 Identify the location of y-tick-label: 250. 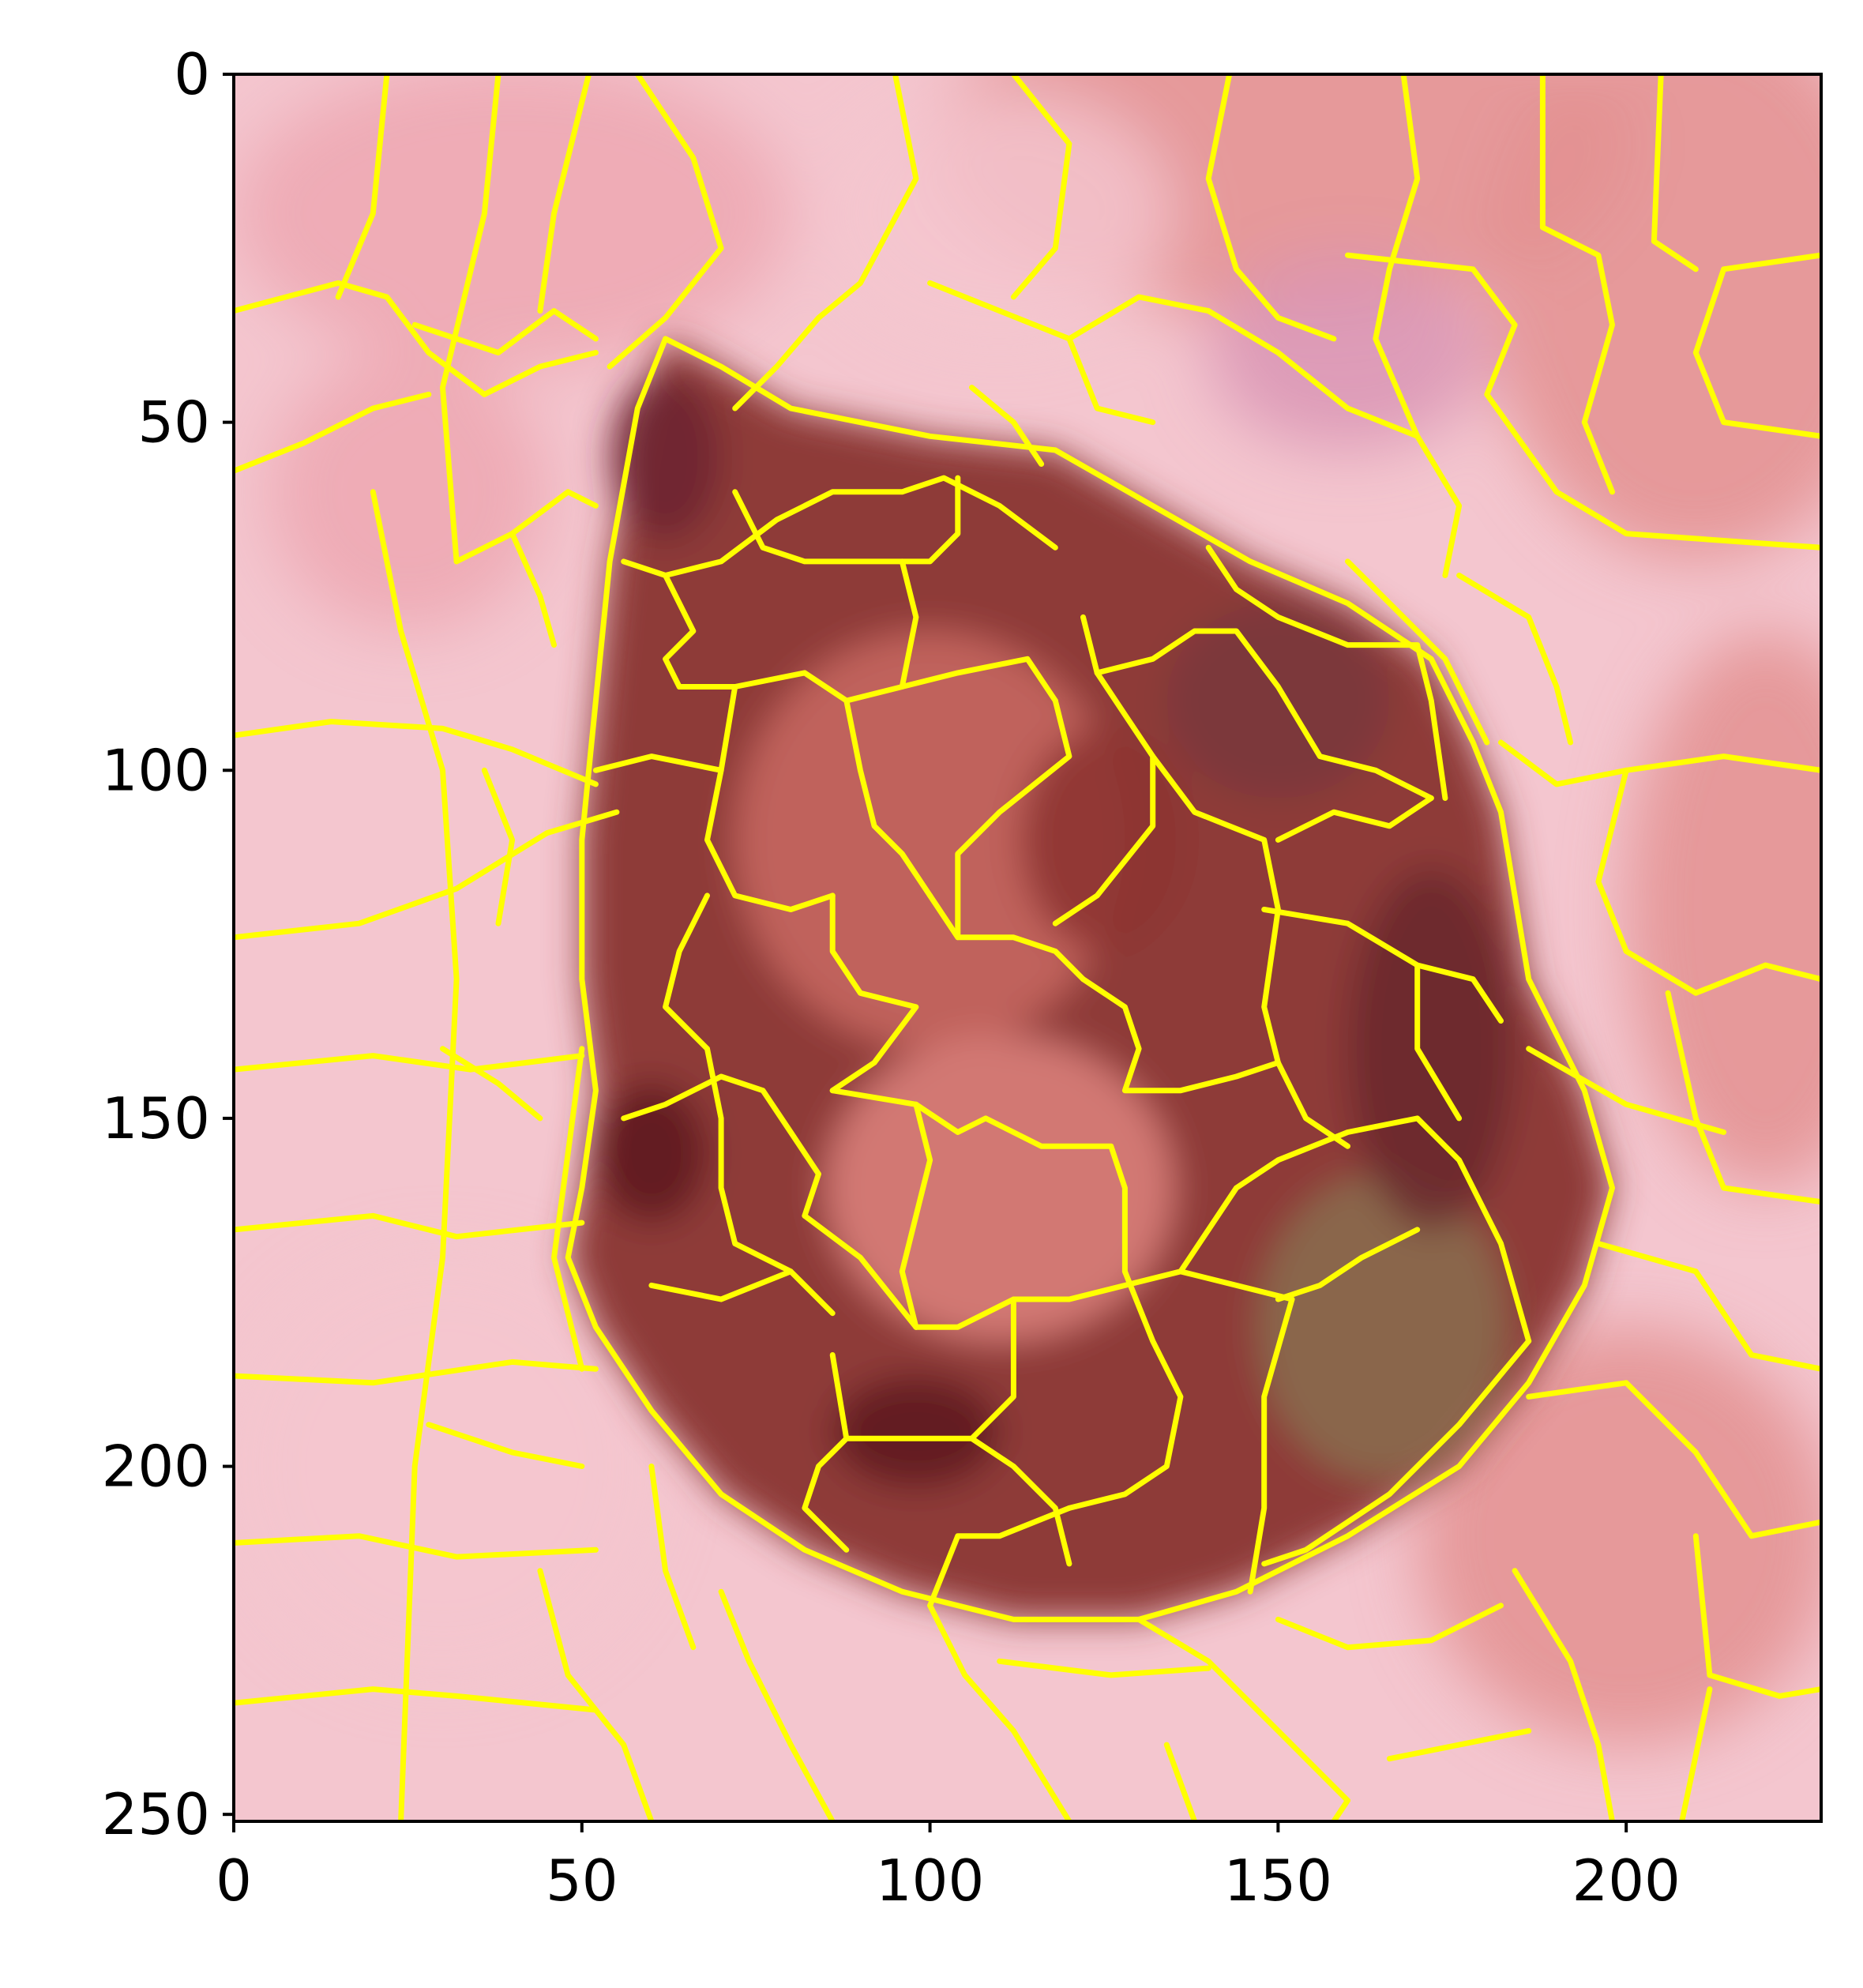
(156, 1814).